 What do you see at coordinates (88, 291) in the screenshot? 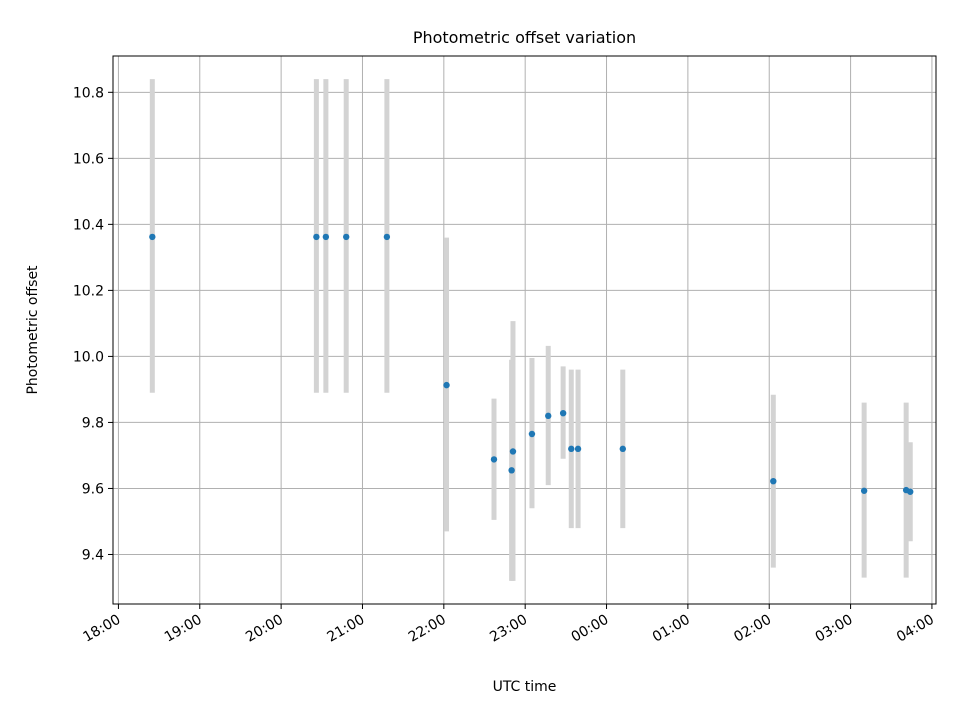
I see `y-tick-label: 10.2` at bounding box center [88, 291].